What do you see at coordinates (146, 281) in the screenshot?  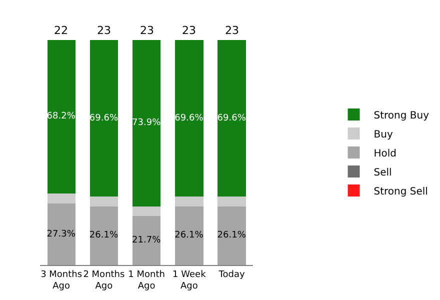 I see `x-tick-label: 1 Month Ago` at bounding box center [146, 281].